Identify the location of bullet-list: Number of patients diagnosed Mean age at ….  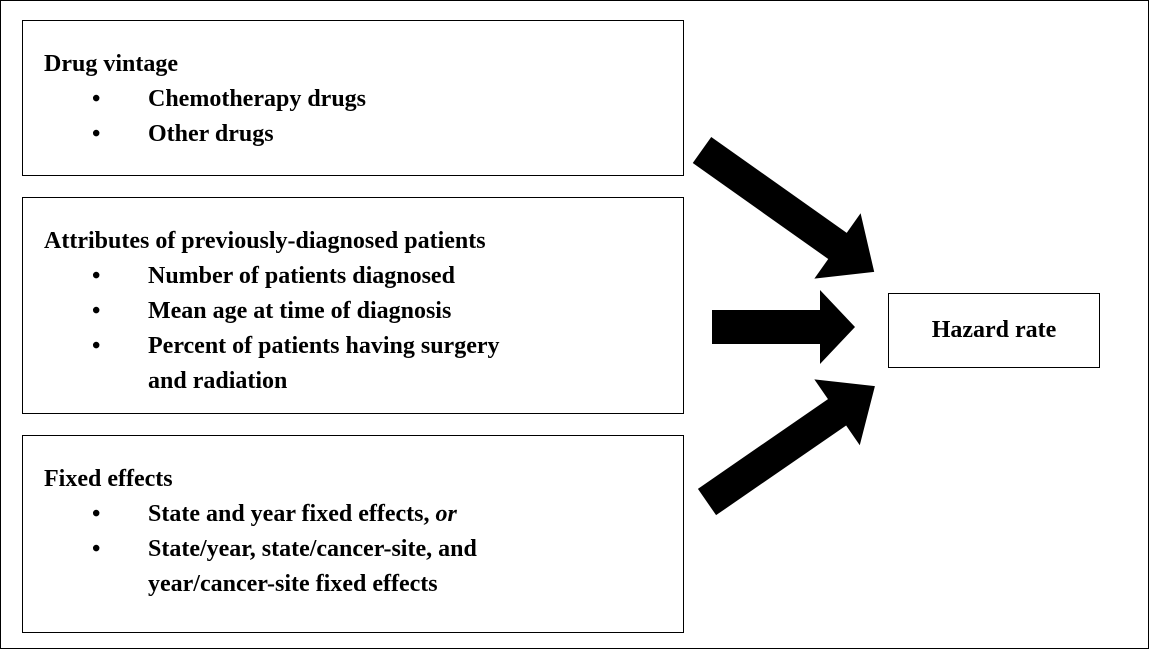
(363, 329).